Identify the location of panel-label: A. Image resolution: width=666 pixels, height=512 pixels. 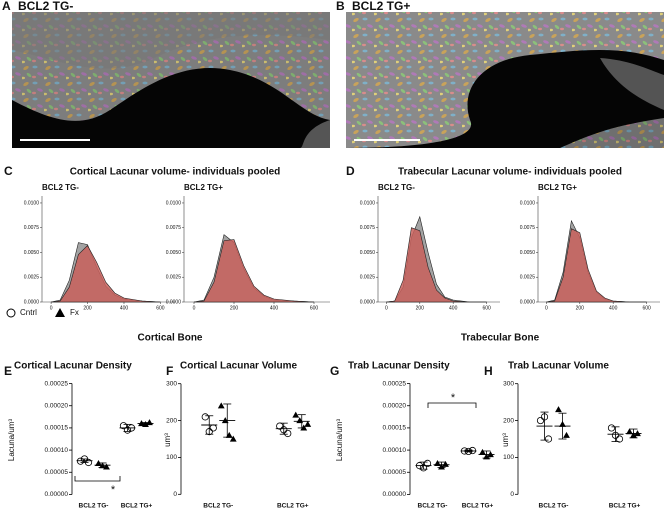
(6, 6).